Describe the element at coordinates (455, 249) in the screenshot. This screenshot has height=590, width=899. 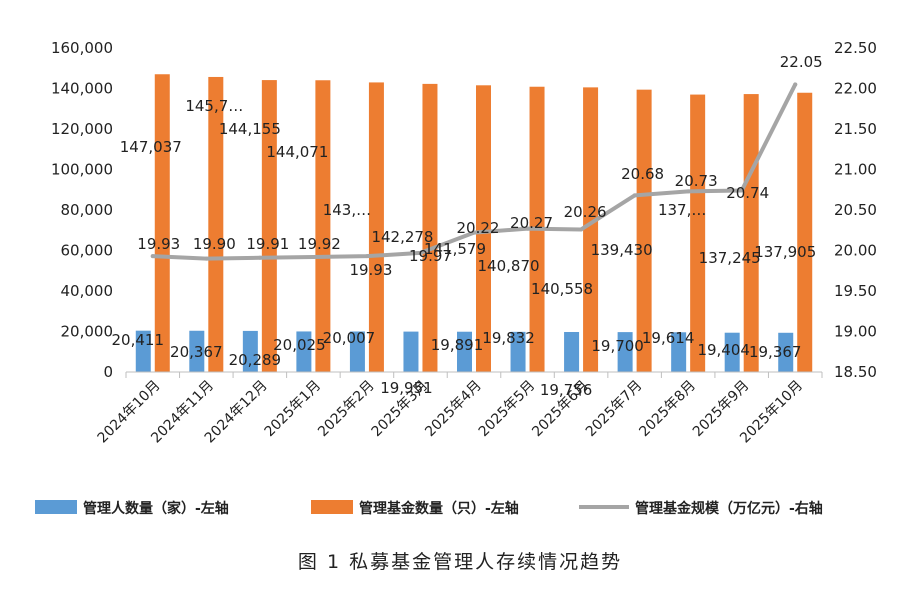
I see `data-label-funds: 141,579` at that location.